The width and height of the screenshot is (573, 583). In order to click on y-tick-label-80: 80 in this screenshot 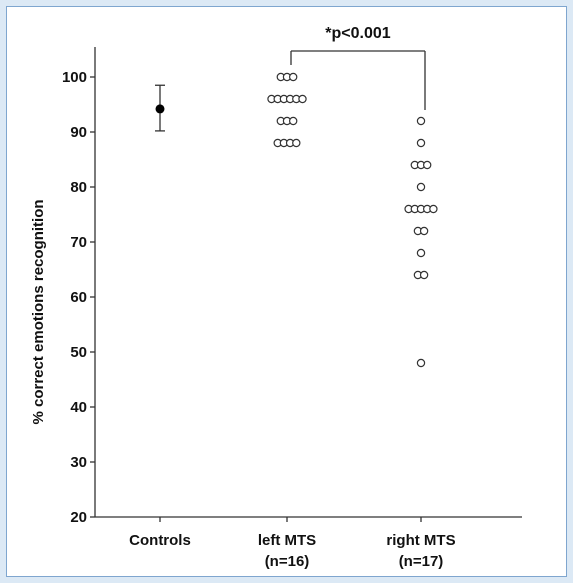, I will do `click(78, 187)`.